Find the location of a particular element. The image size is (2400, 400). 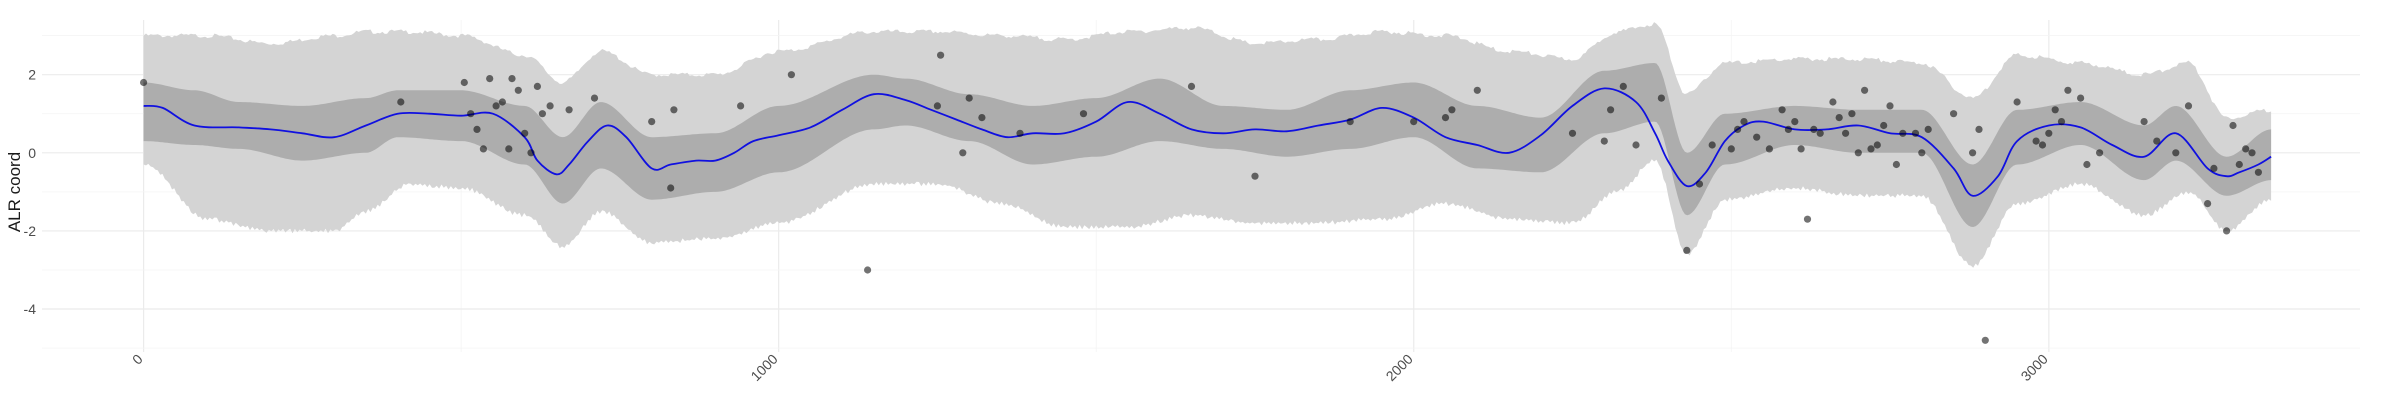

x-tick-label: 2000 is located at coordinates (1399, 367).